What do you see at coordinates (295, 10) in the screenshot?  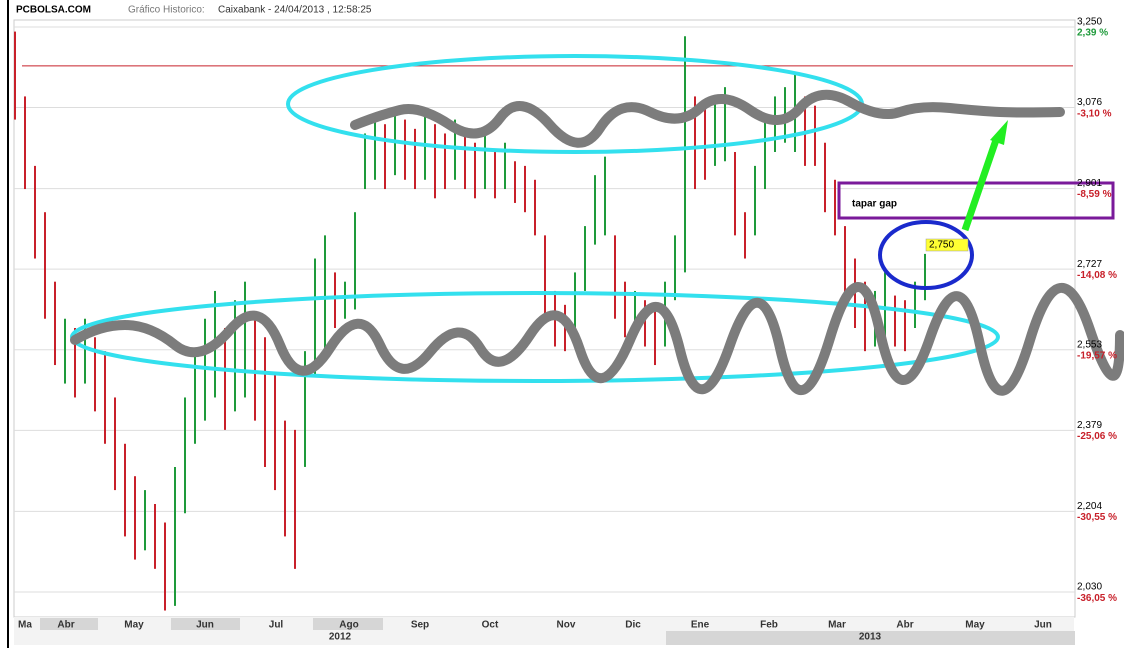 I see `chart-title: Caixabank - 24/04/2013 , 12:58:25` at bounding box center [295, 10].